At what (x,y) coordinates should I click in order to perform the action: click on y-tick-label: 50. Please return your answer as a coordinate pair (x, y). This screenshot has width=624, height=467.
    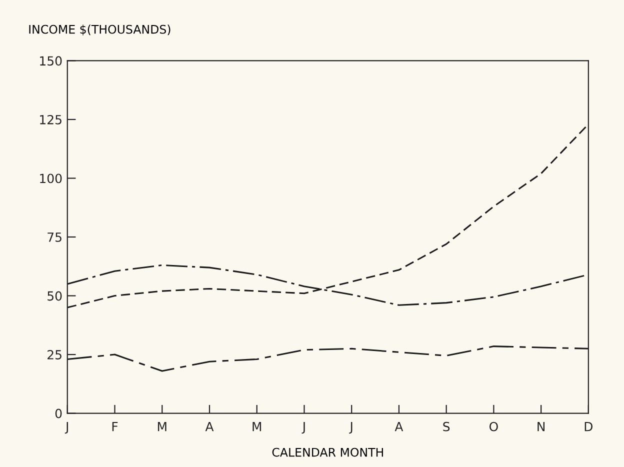
    Looking at the image, I should click on (55, 296).